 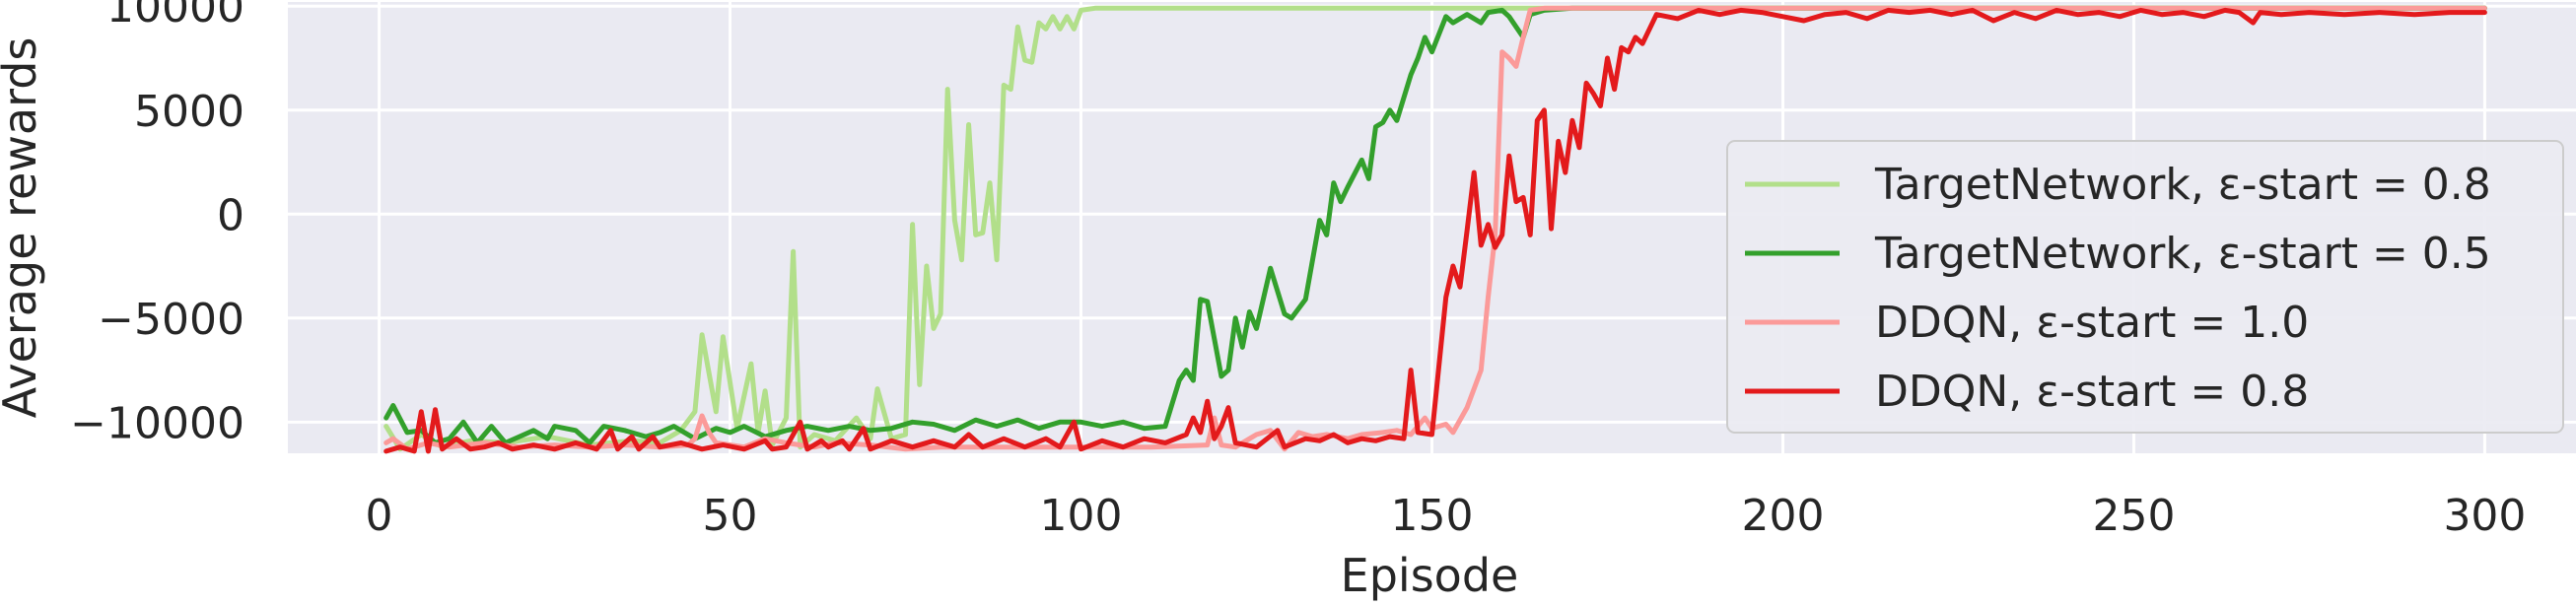 I want to click on x-tick-labels: 0 50 100 150 200 250 300, so click(x=1446, y=516).